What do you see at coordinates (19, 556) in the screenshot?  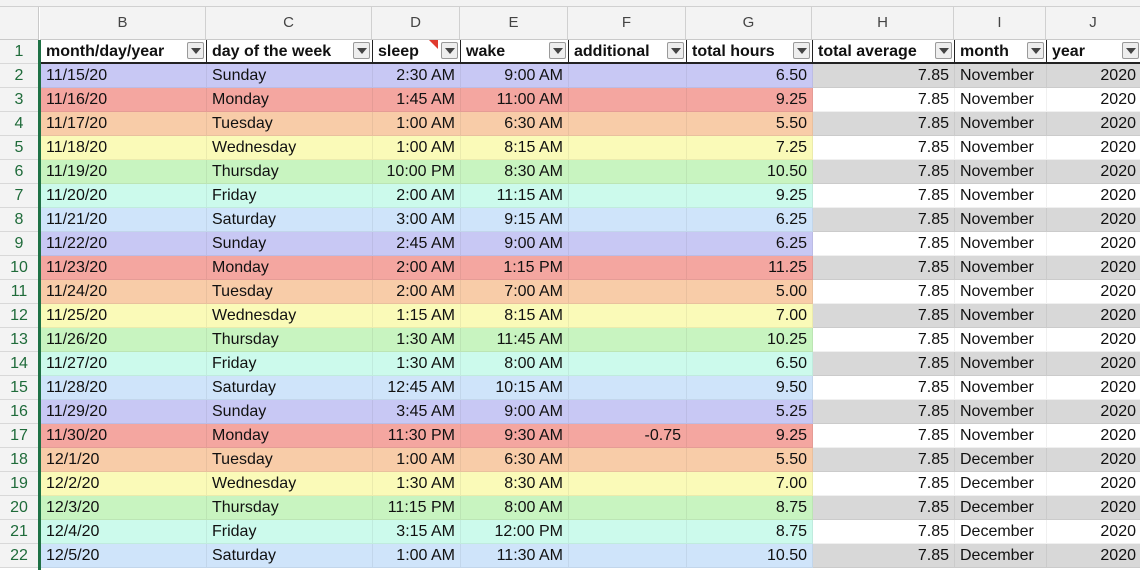 I see `row-header: 22` at bounding box center [19, 556].